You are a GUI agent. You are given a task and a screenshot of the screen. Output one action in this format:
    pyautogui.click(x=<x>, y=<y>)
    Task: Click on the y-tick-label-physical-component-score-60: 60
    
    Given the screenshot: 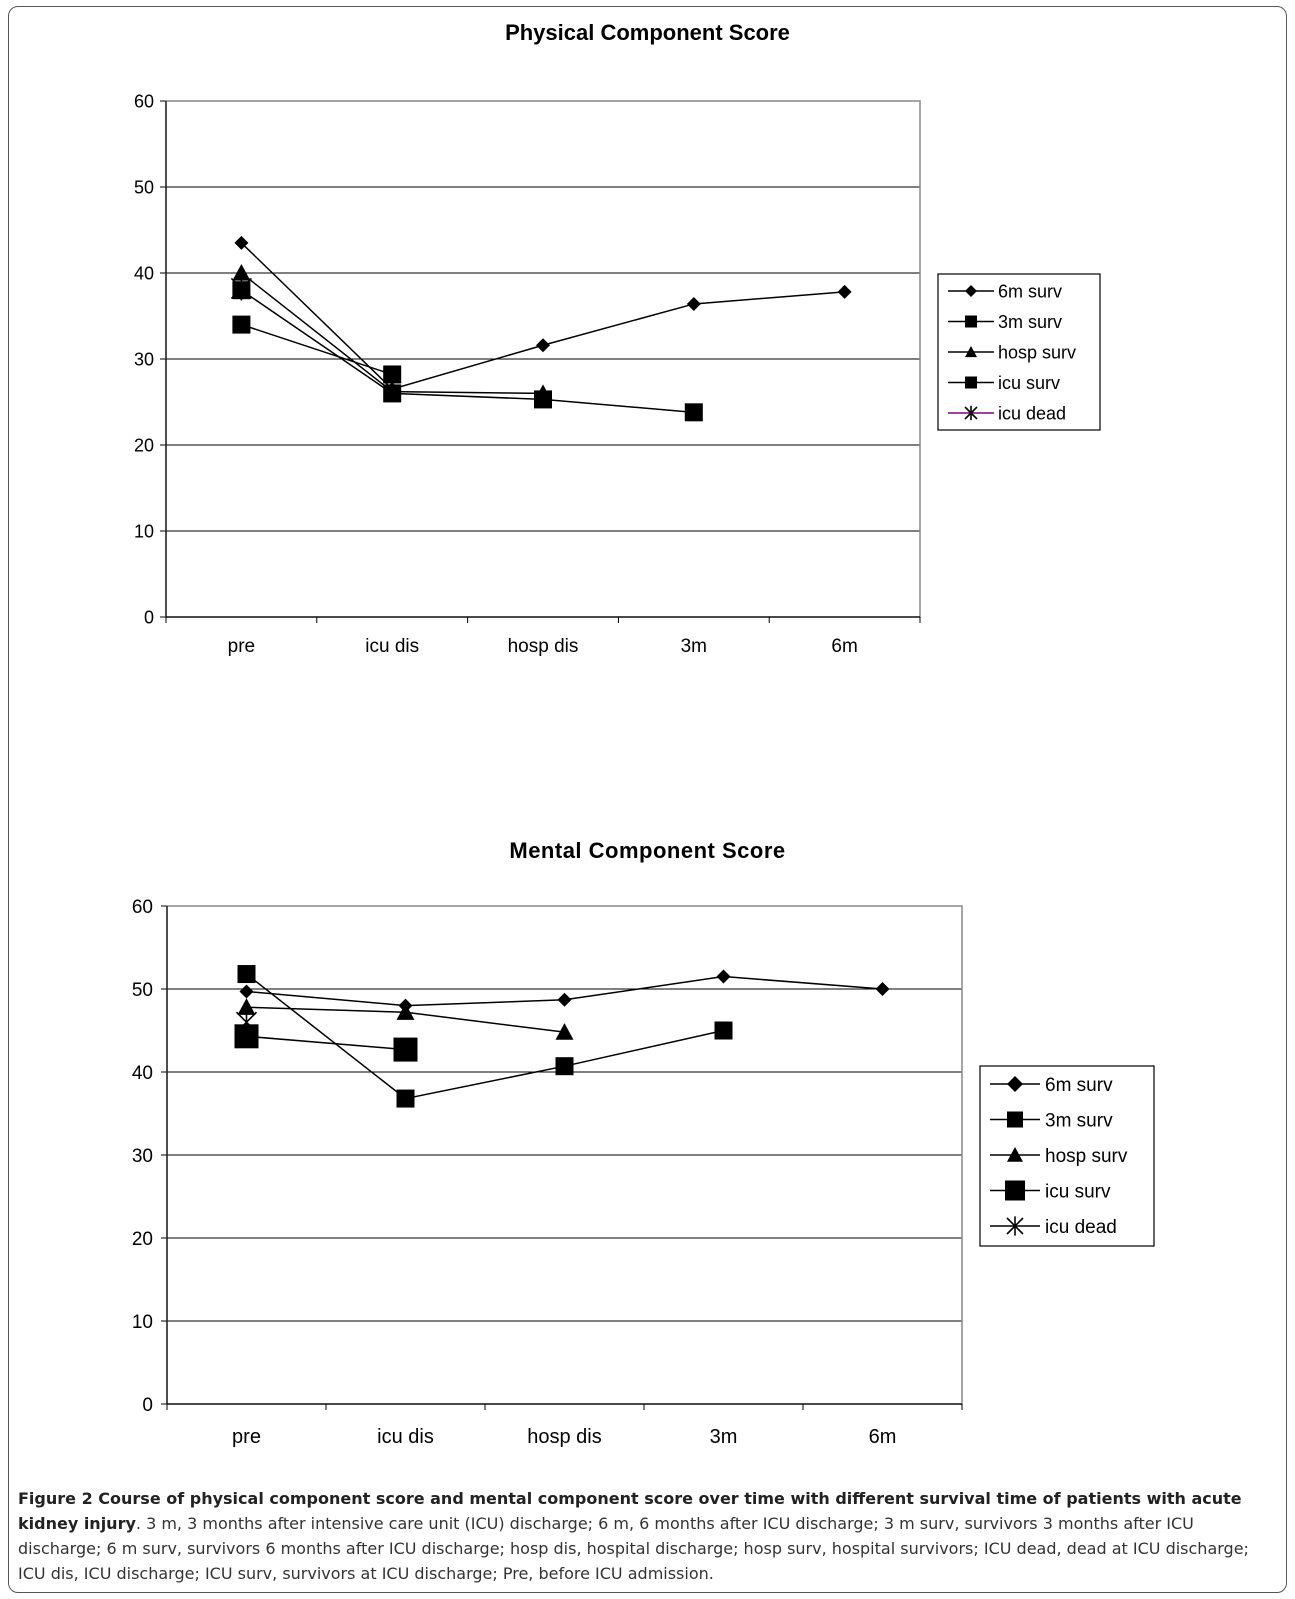 What is the action you would take?
    pyautogui.click(x=144, y=101)
    